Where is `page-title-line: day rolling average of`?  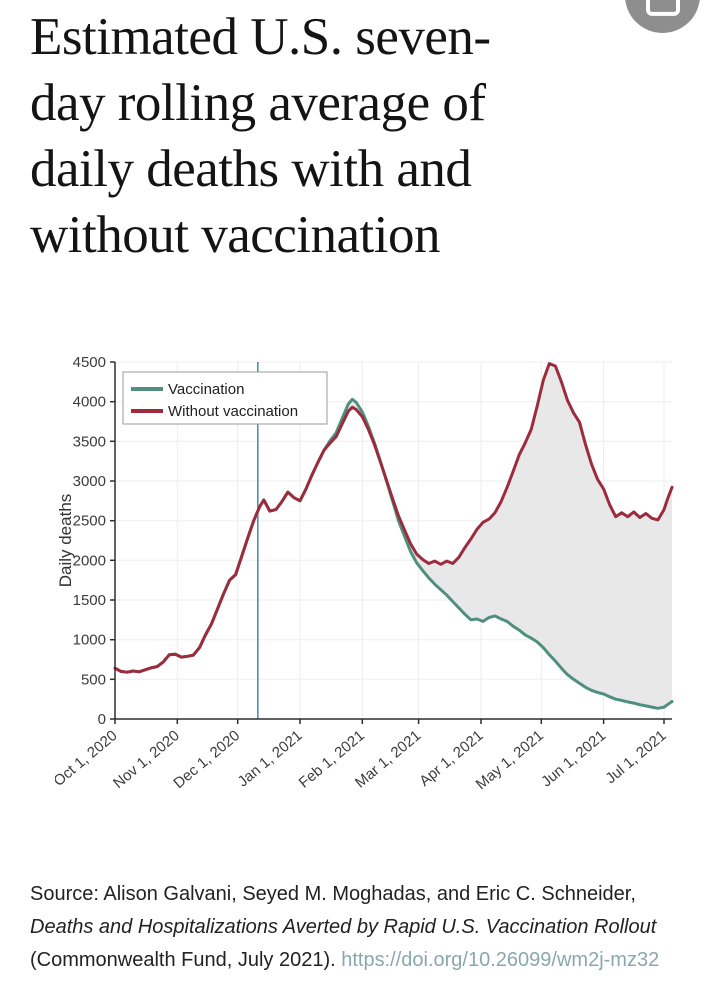 page-title-line: day rolling average of is located at coordinates (258, 103).